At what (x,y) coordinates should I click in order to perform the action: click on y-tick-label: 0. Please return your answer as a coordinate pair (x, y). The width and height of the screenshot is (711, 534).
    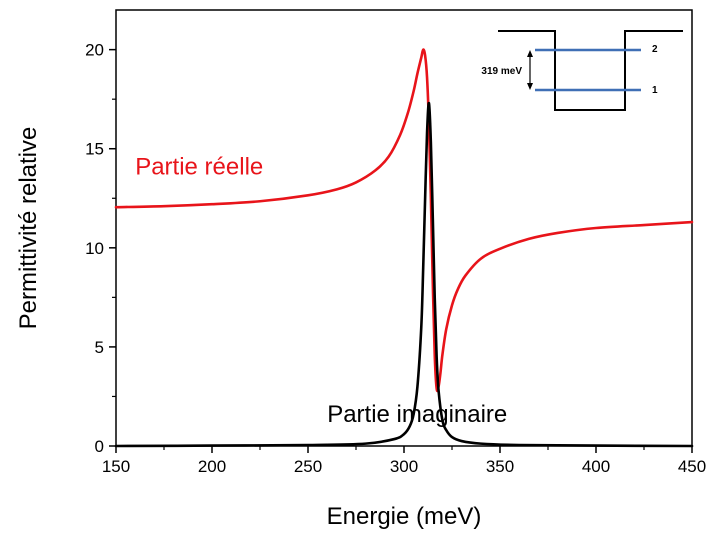
    Looking at the image, I should click on (99, 446).